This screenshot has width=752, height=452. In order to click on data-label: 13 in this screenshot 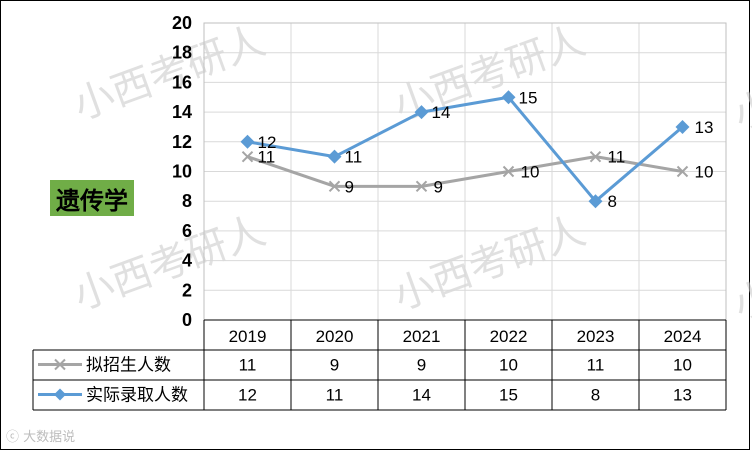, I will do `click(704, 127)`.